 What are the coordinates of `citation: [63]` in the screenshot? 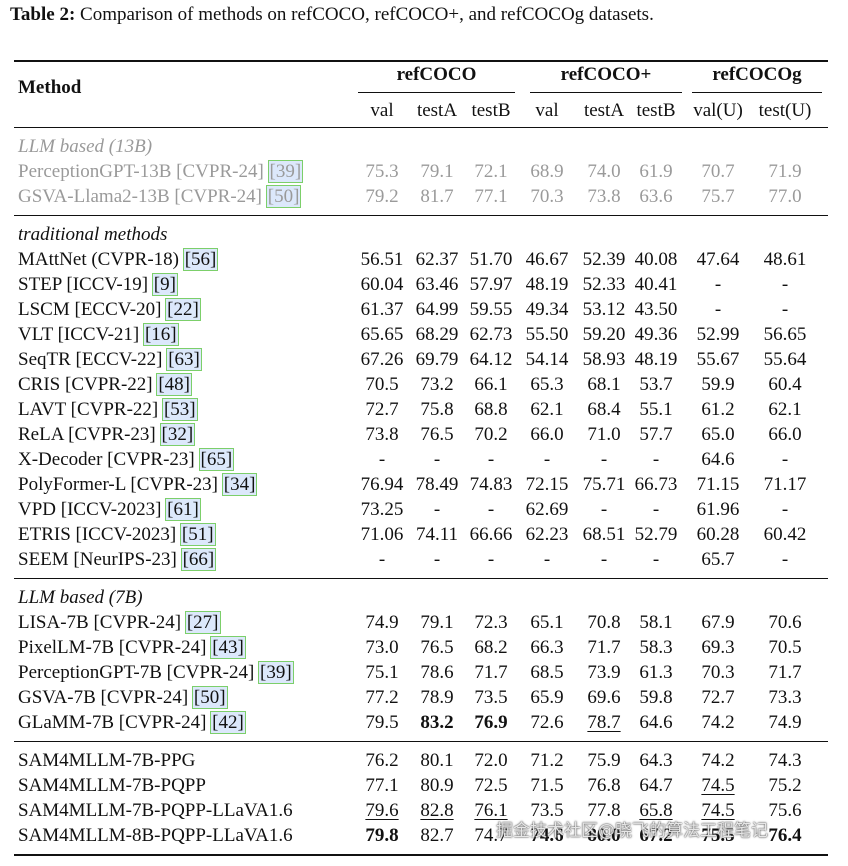 It's located at (184, 359).